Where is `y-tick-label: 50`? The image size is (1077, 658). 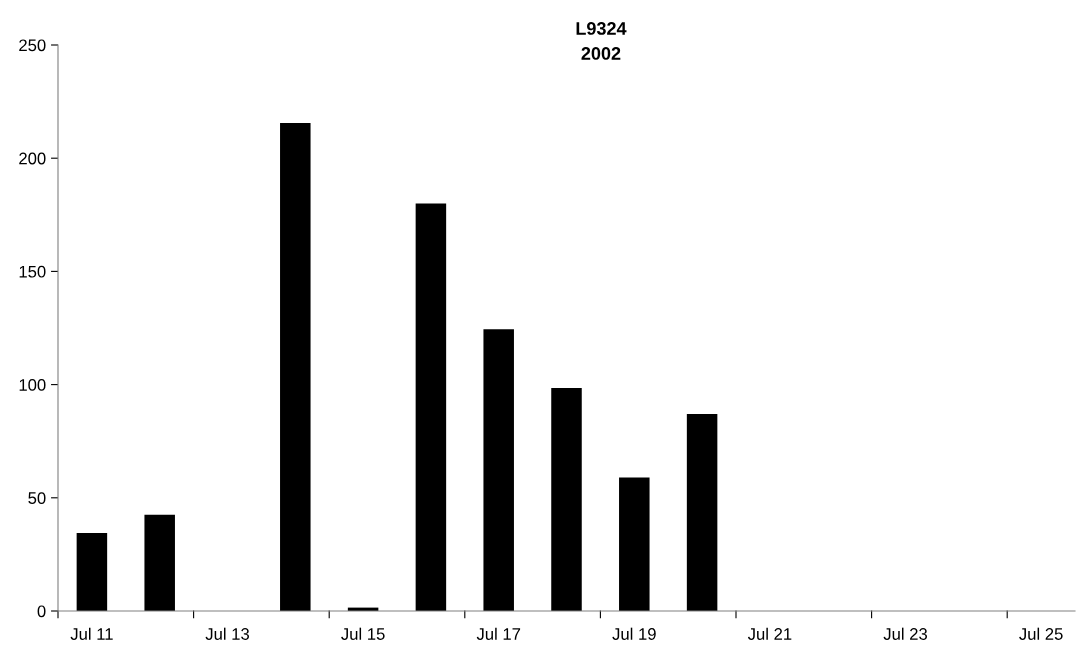 y-tick-label: 50 is located at coordinates (37, 498).